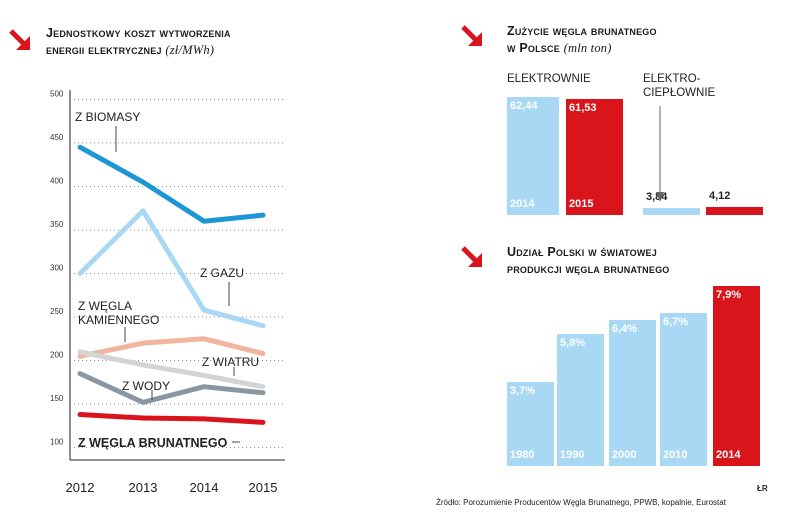 This screenshot has width=788, height=524. I want to click on label-wegla-kamiennego: Z WĘGLA KAMIENNEGO, so click(119, 313).